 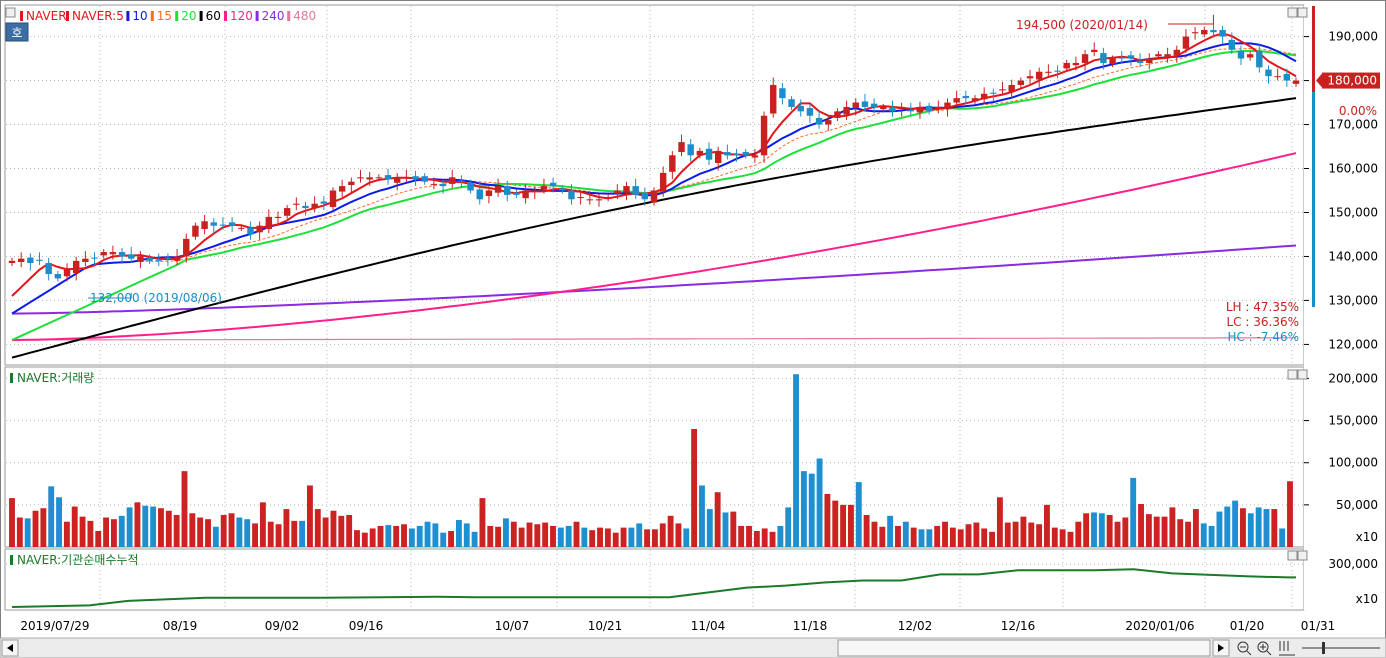 What do you see at coordinates (1302, 374) in the screenshot?
I see `volume-panel-maximize-button` at bounding box center [1302, 374].